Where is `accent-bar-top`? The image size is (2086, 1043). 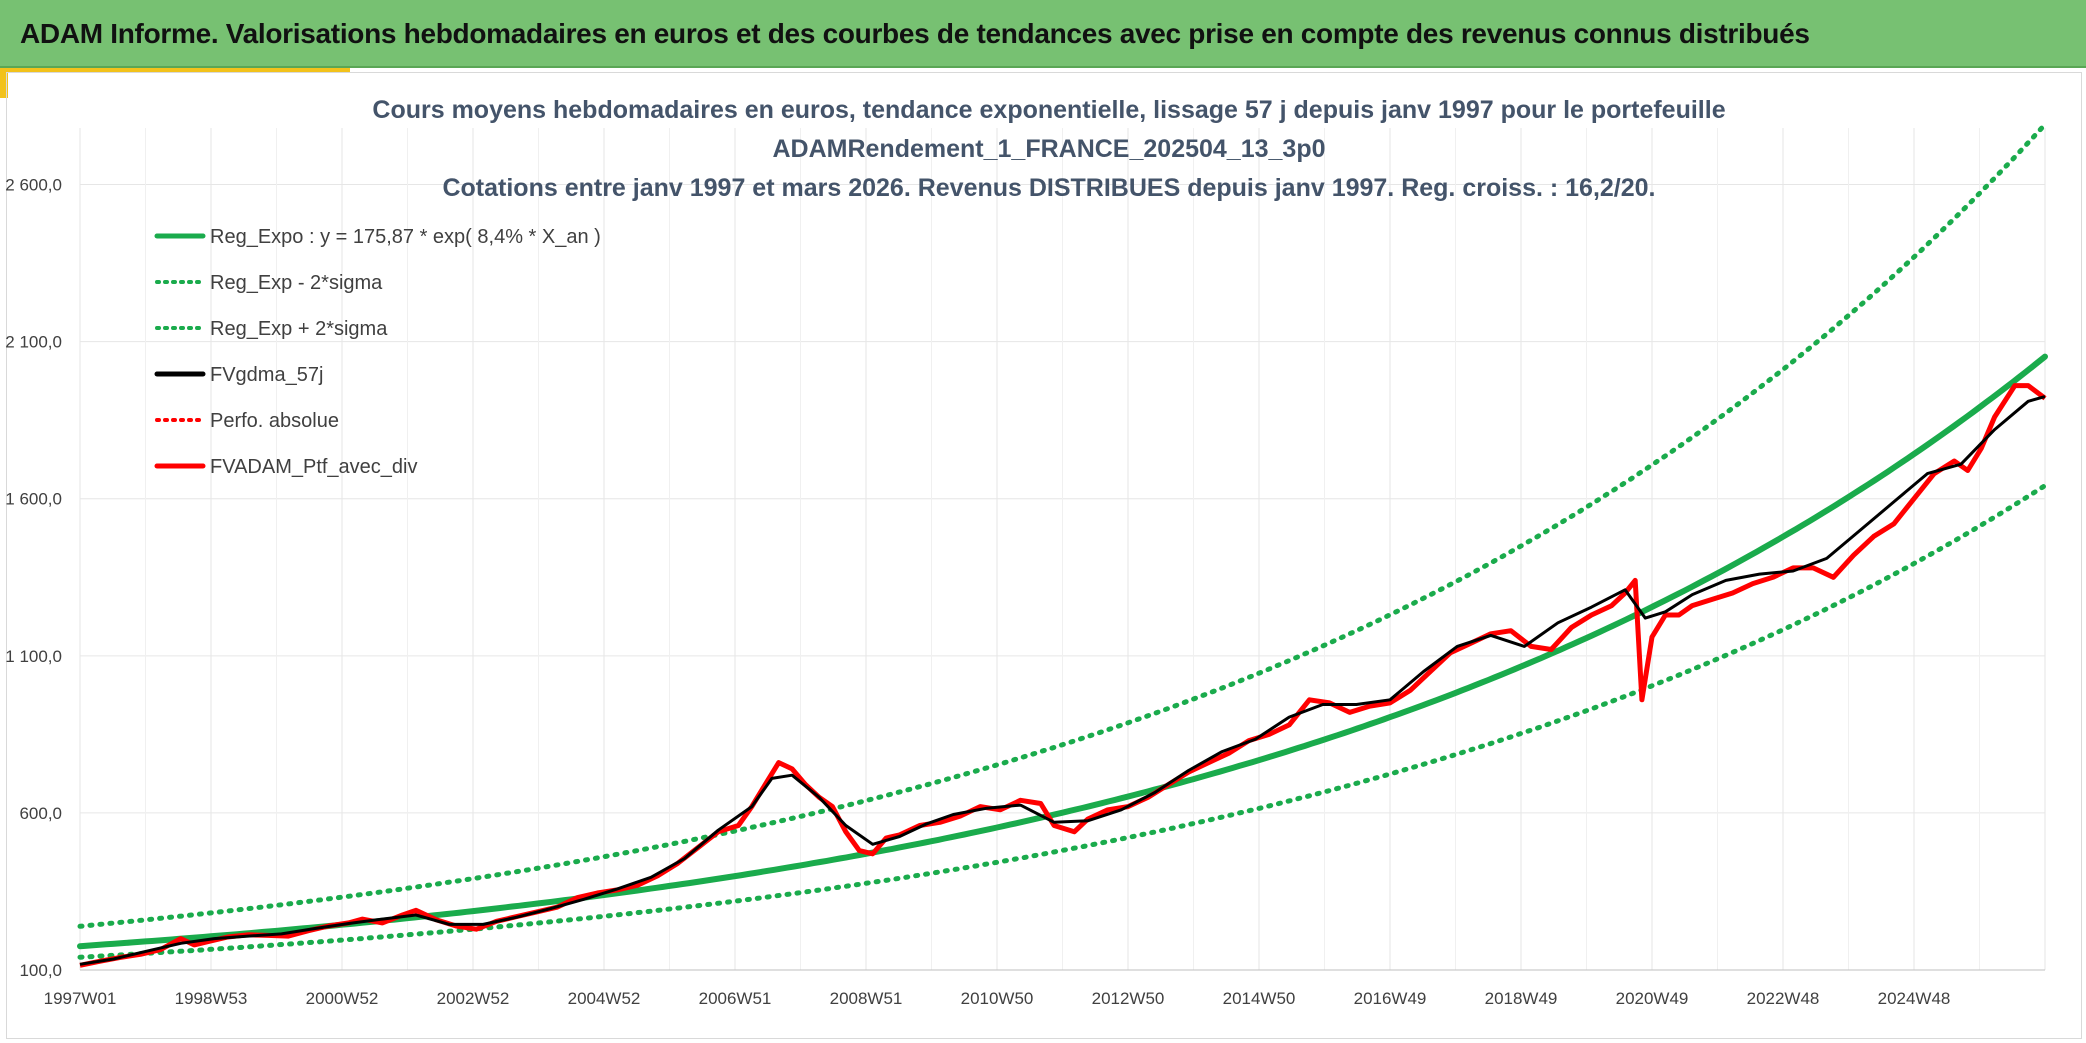
accent-bar-top is located at coordinates (175, 70).